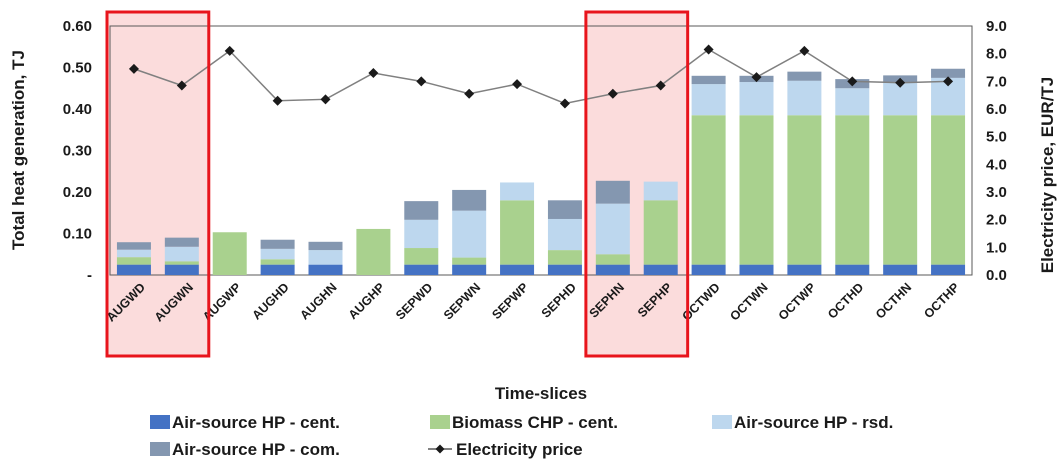  Describe the element at coordinates (564, 103) in the screenshot. I see `price-point-sephd` at that location.